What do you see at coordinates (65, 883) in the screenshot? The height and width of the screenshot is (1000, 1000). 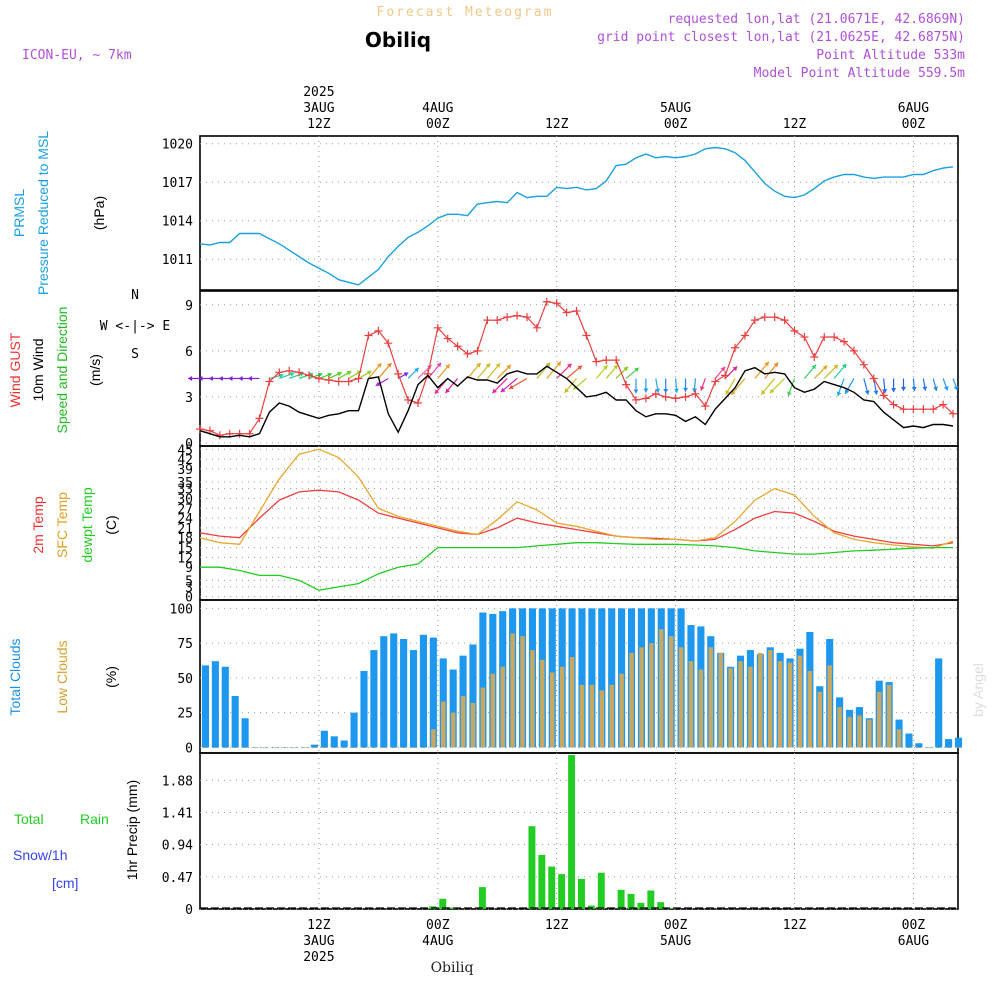 I see `precip-snow-unit: [cm]` at bounding box center [65, 883].